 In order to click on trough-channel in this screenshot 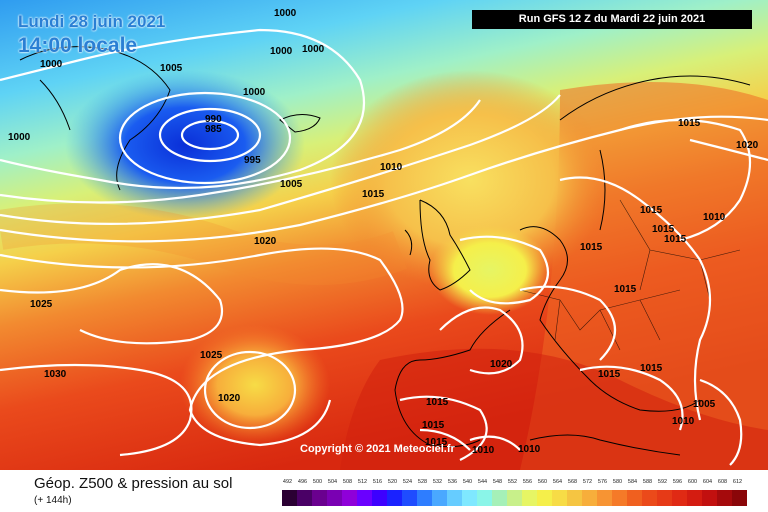, I will do `click(490, 270)`.